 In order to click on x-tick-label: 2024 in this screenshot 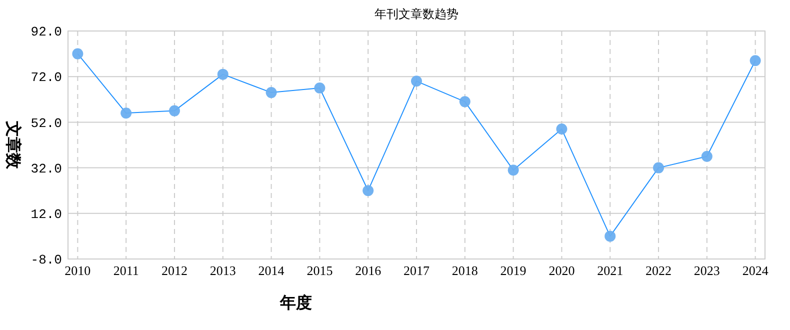, I will do `click(755, 270)`.